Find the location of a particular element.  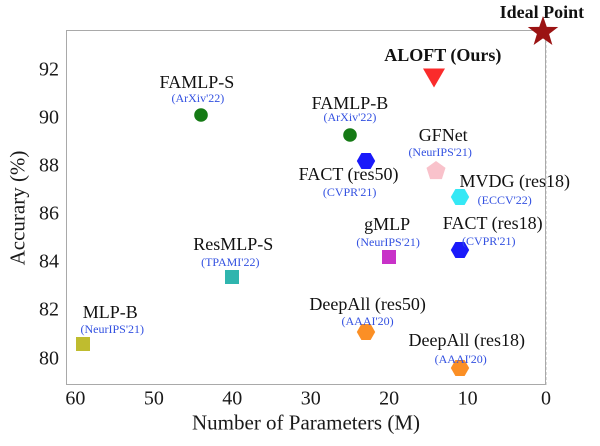

ideal-point-star-marker is located at coordinates (543, 31).